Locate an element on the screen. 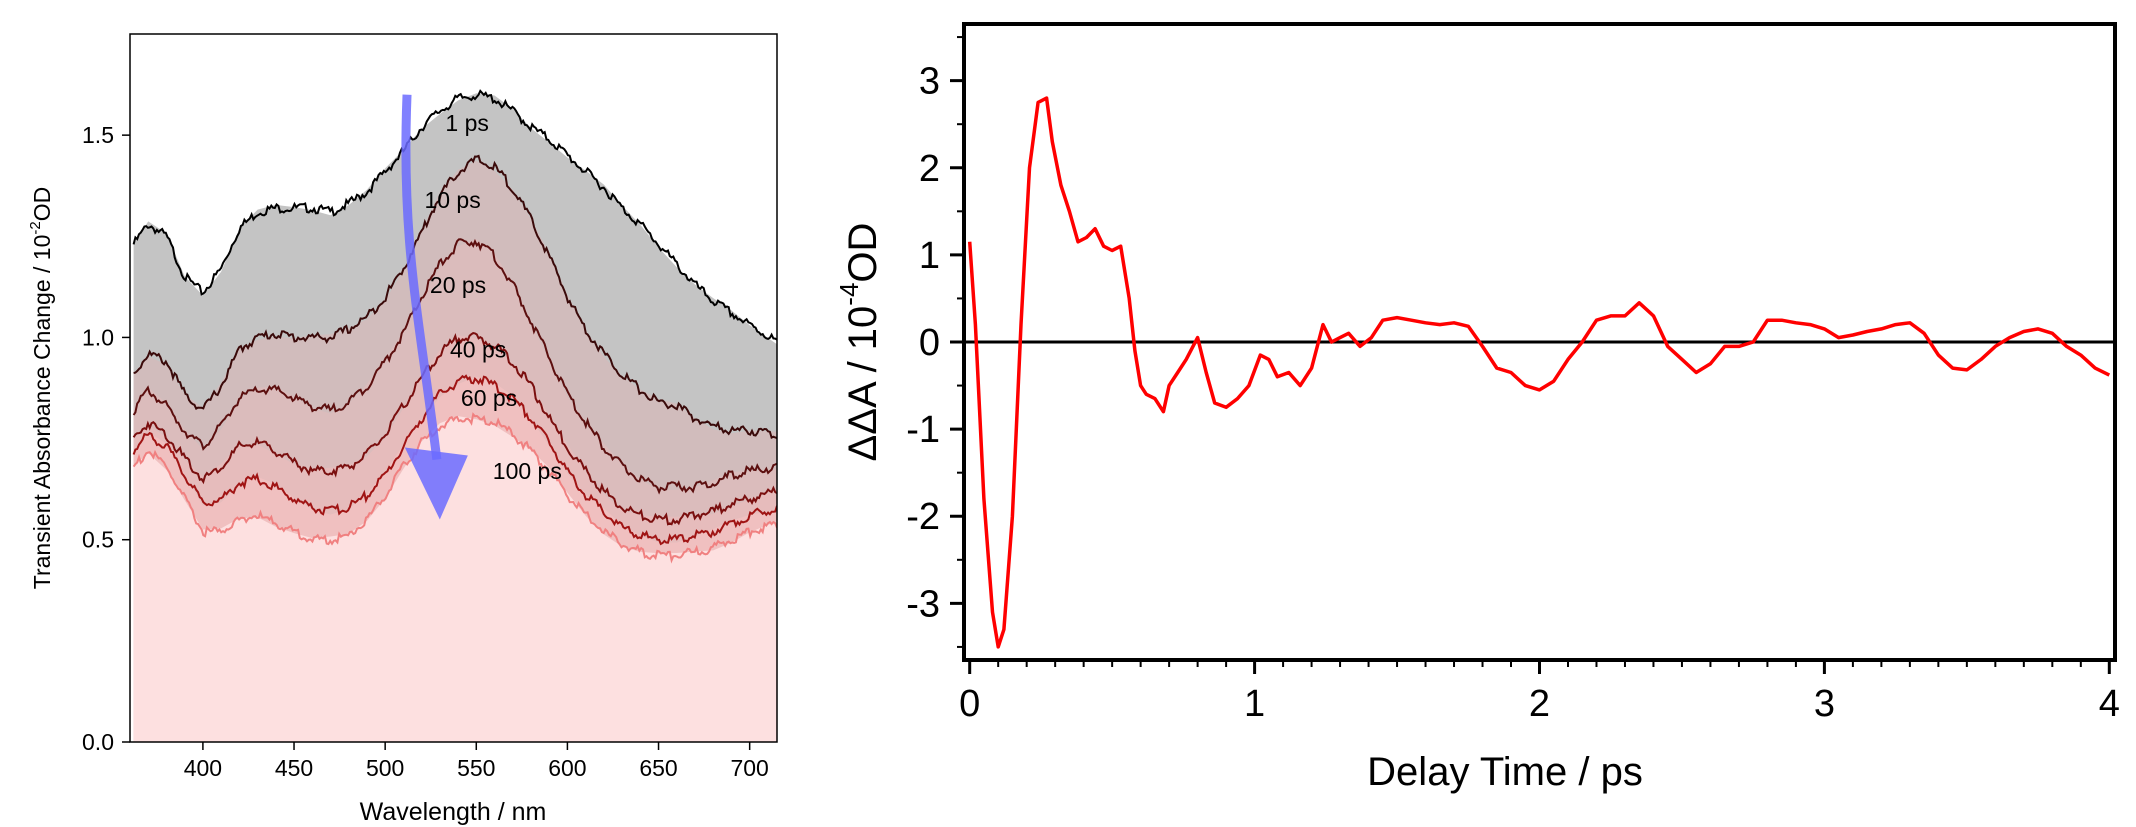 This screenshot has width=2136, height=827. series-line-100-ps is located at coordinates (454, 488).